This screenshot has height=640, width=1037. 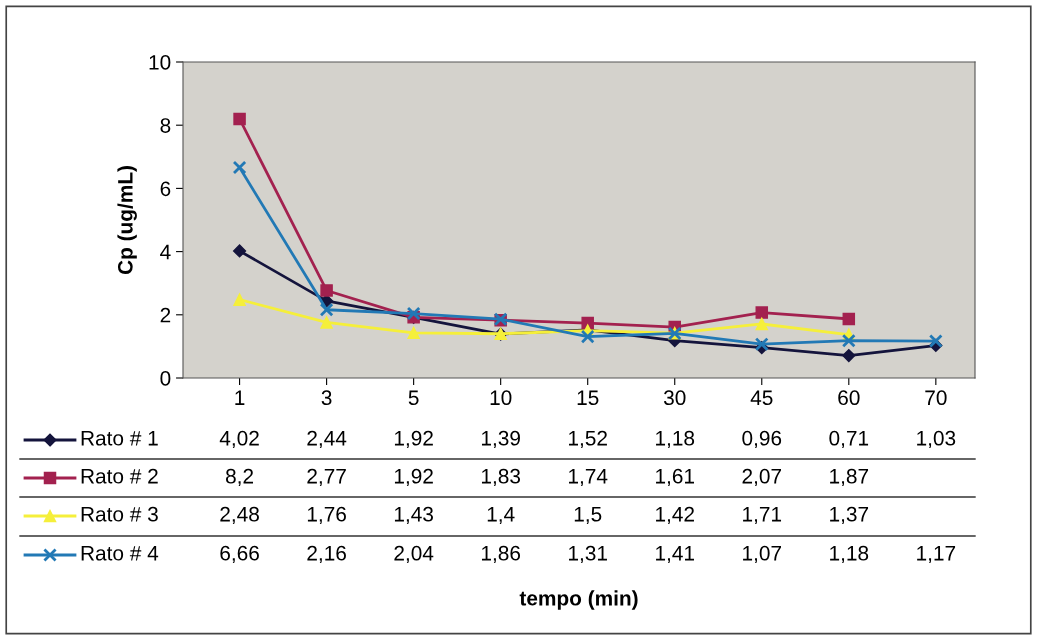 What do you see at coordinates (413, 398) in the screenshot?
I see `x-tick-label: 5` at bounding box center [413, 398].